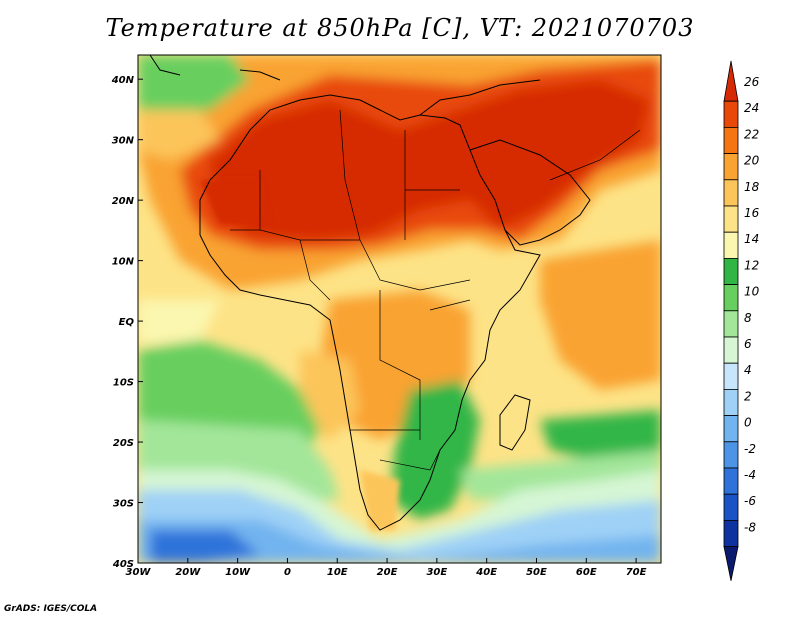 This screenshot has height=618, width=800. What do you see at coordinates (436, 572) in the screenshot?
I see `lon-tick-label: 30E` at bounding box center [436, 572].